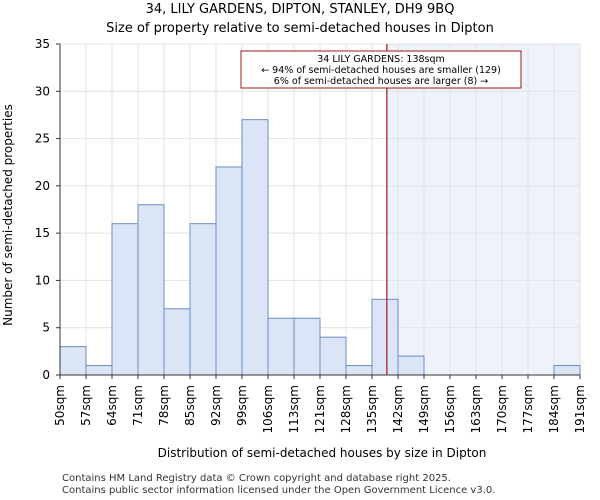  Describe the element at coordinates (424, 409) in the screenshot. I see `x-tick-label: 149sqm` at that location.